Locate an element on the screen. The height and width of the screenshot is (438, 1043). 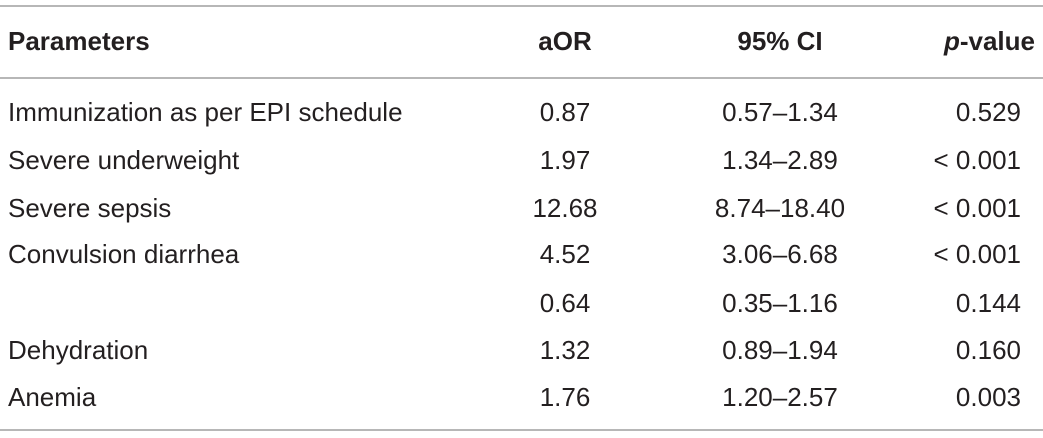
cell-aor: 1.97 is located at coordinates (565, 160).